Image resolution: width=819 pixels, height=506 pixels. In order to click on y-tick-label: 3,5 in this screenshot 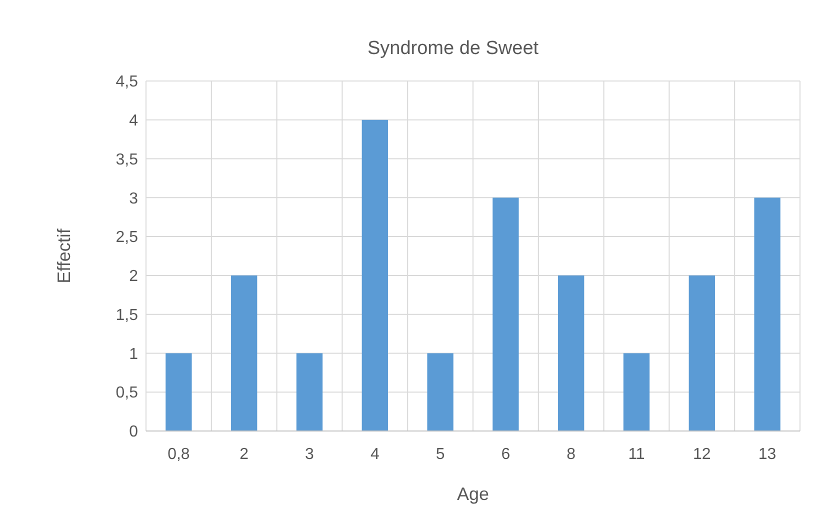, I will do `click(127, 159)`.